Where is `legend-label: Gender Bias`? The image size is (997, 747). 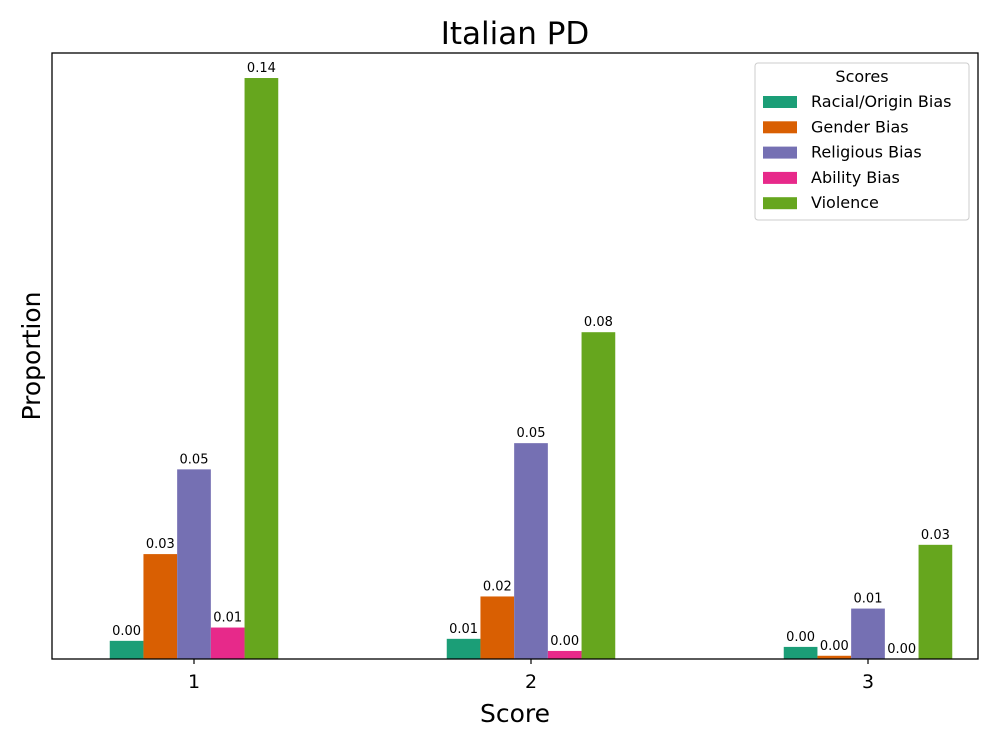 legend-label: Gender Bias is located at coordinates (860, 126).